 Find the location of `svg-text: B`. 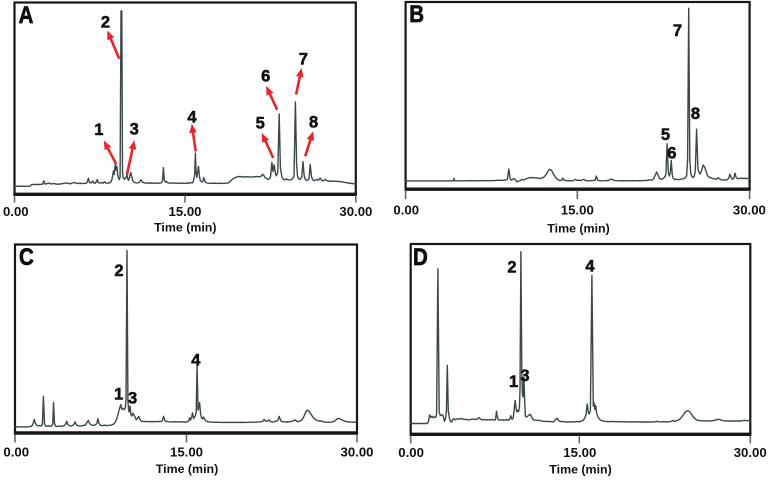

svg-text: B is located at coordinates (416, 14).